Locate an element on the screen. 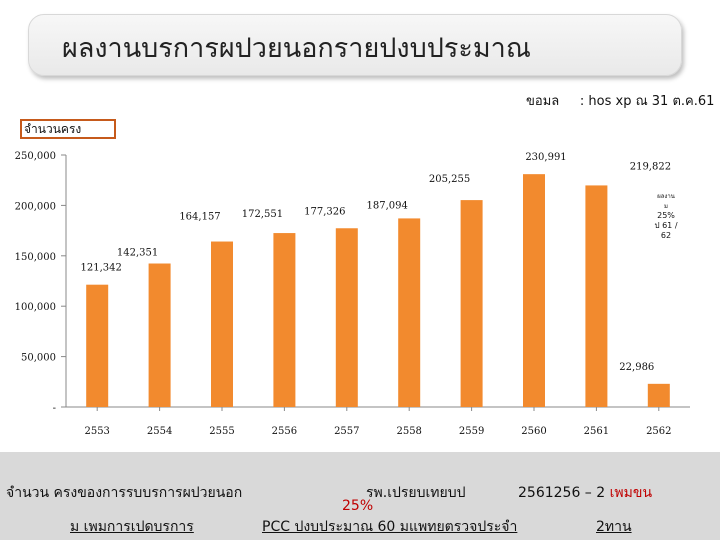 This screenshot has width=720, height=540. y-axis-label-box: จำนวนครง is located at coordinates (68, 129).